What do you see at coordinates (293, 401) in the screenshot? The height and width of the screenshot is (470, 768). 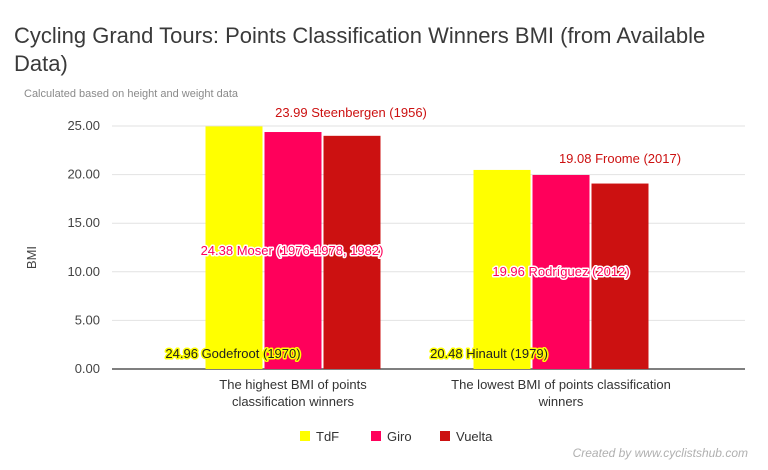 I see `category-label: classification winners` at bounding box center [293, 401].